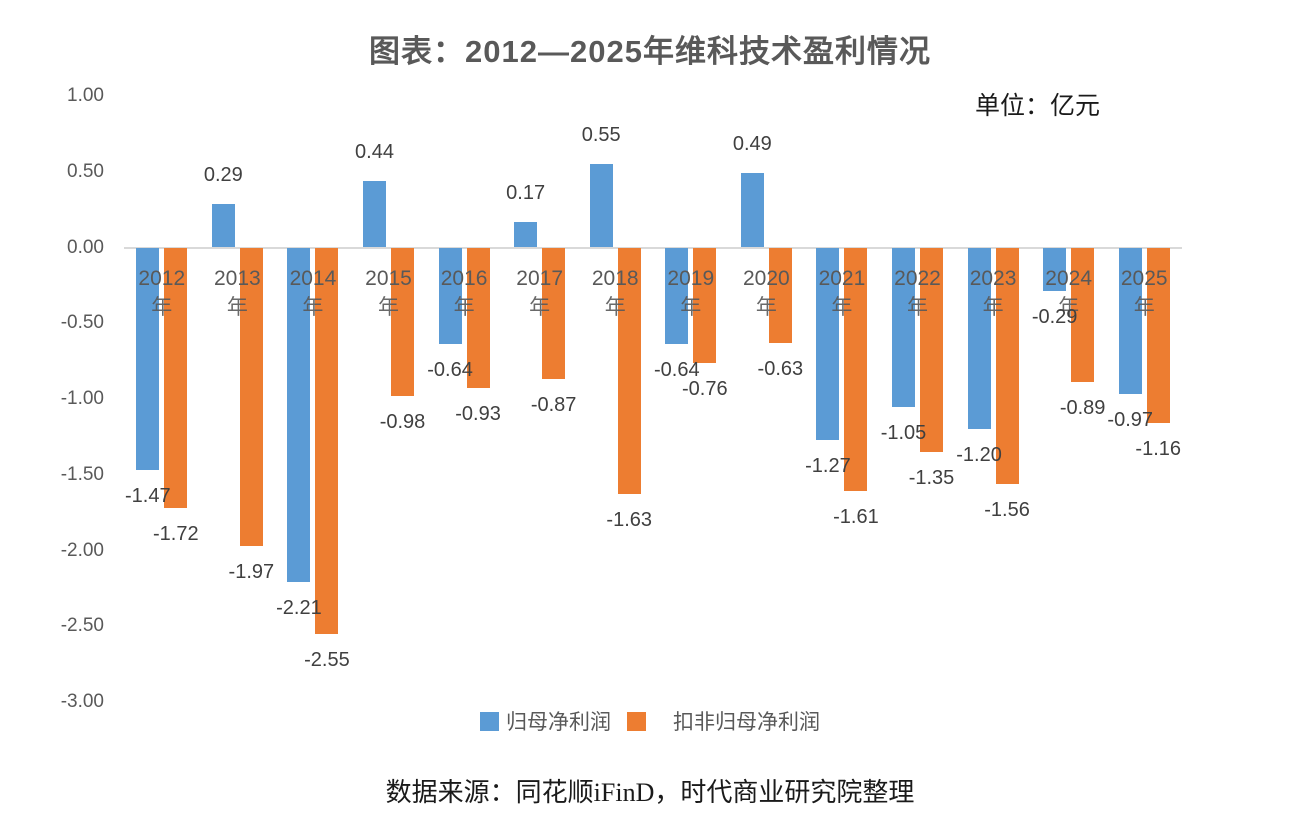  What do you see at coordinates (993, 293) in the screenshot?
I see `x-axis-label: 2023 年` at bounding box center [993, 293].